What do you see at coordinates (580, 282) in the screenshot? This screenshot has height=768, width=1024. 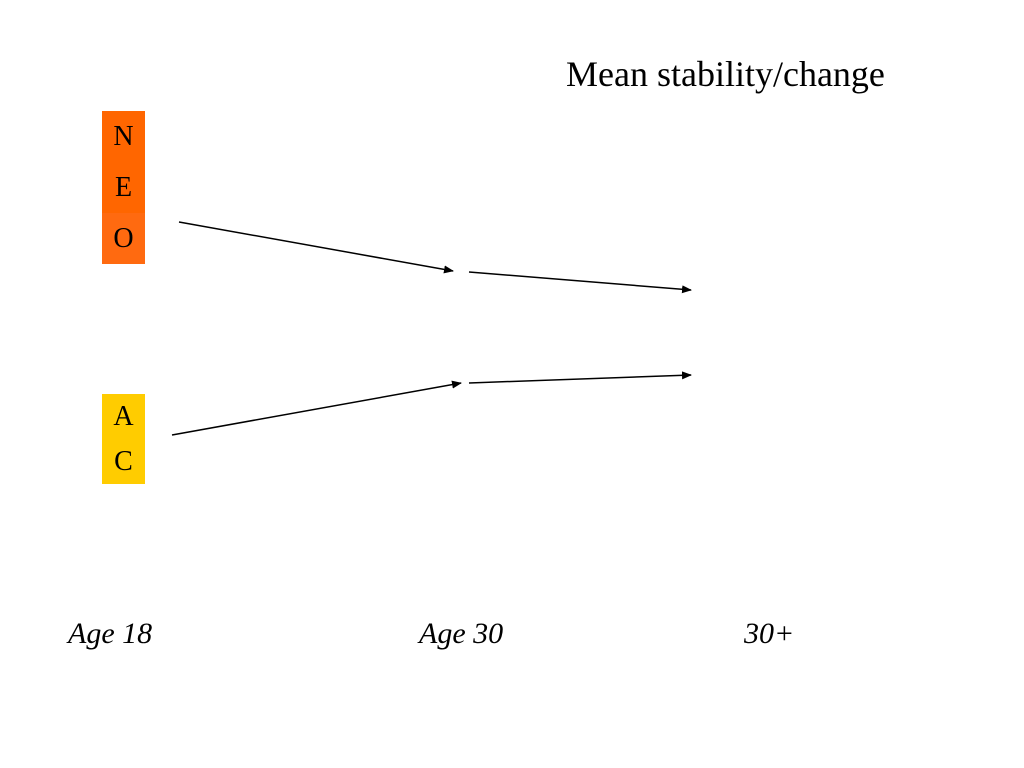 I see `neo-decline-arrow-late` at bounding box center [580, 282].